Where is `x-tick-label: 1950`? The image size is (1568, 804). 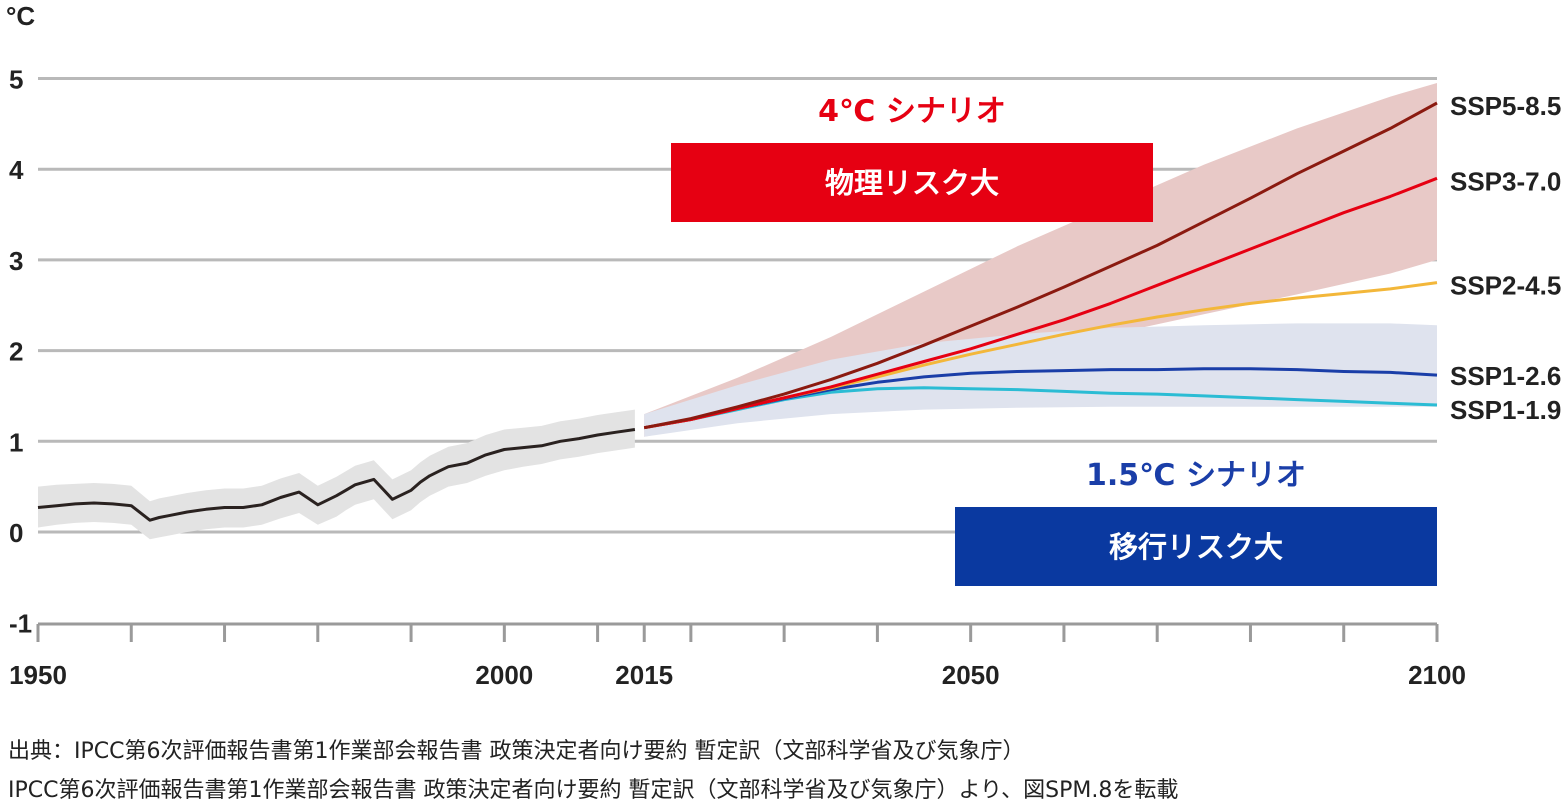 x-tick-label: 1950 is located at coordinates (38, 675).